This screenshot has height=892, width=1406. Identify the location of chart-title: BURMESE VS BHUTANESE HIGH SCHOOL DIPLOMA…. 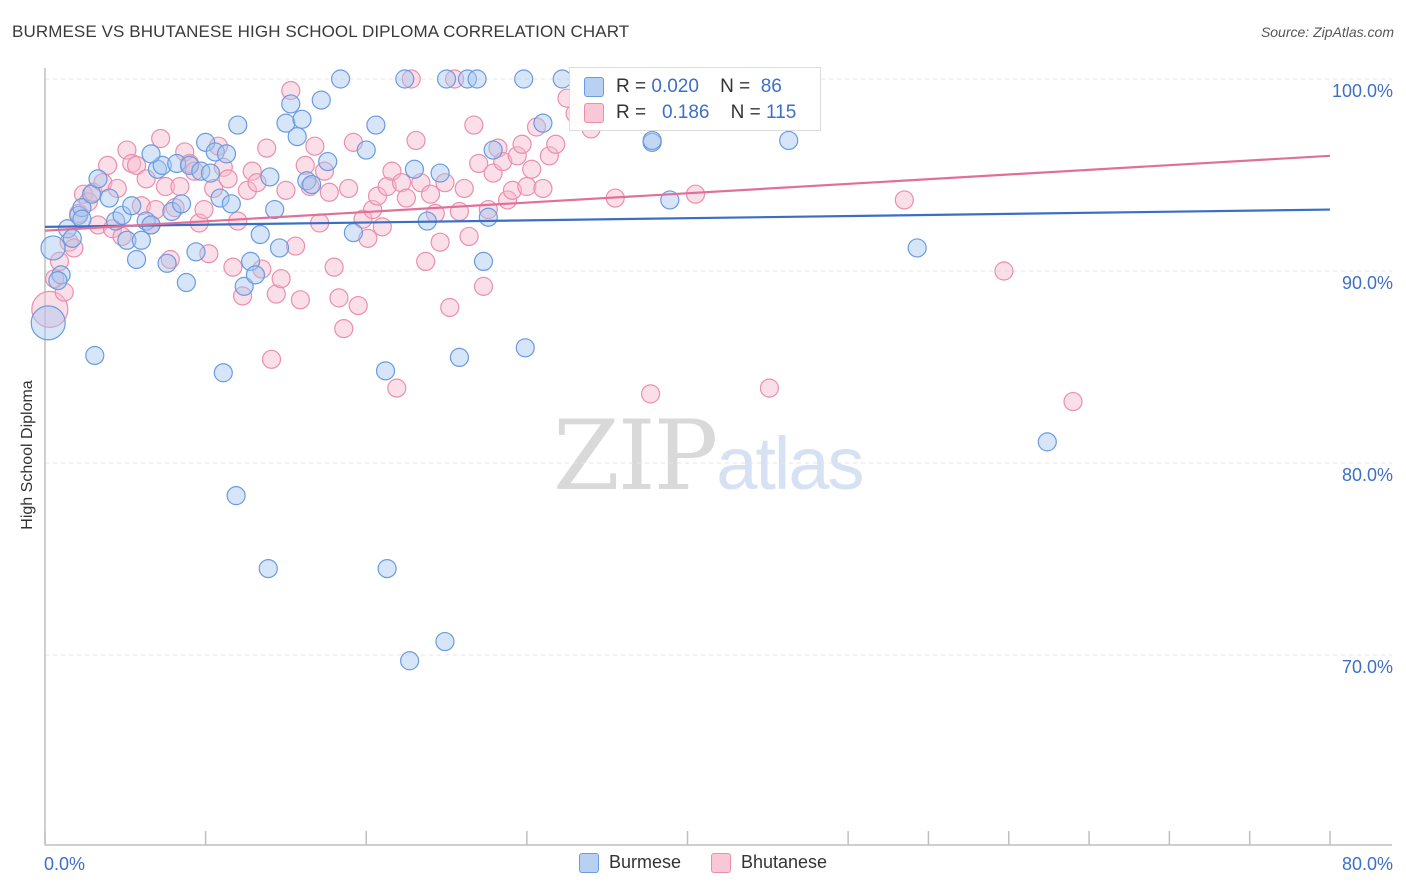
(321, 31).